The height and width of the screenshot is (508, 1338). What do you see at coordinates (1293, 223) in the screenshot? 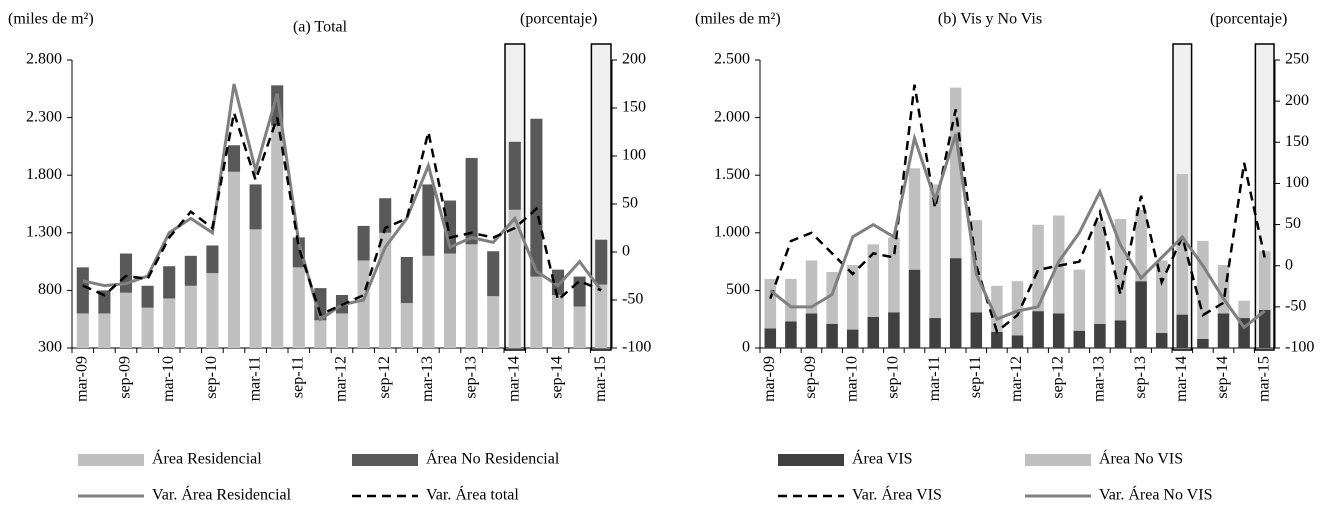
I see `y2-tick-label: 50` at bounding box center [1293, 223].